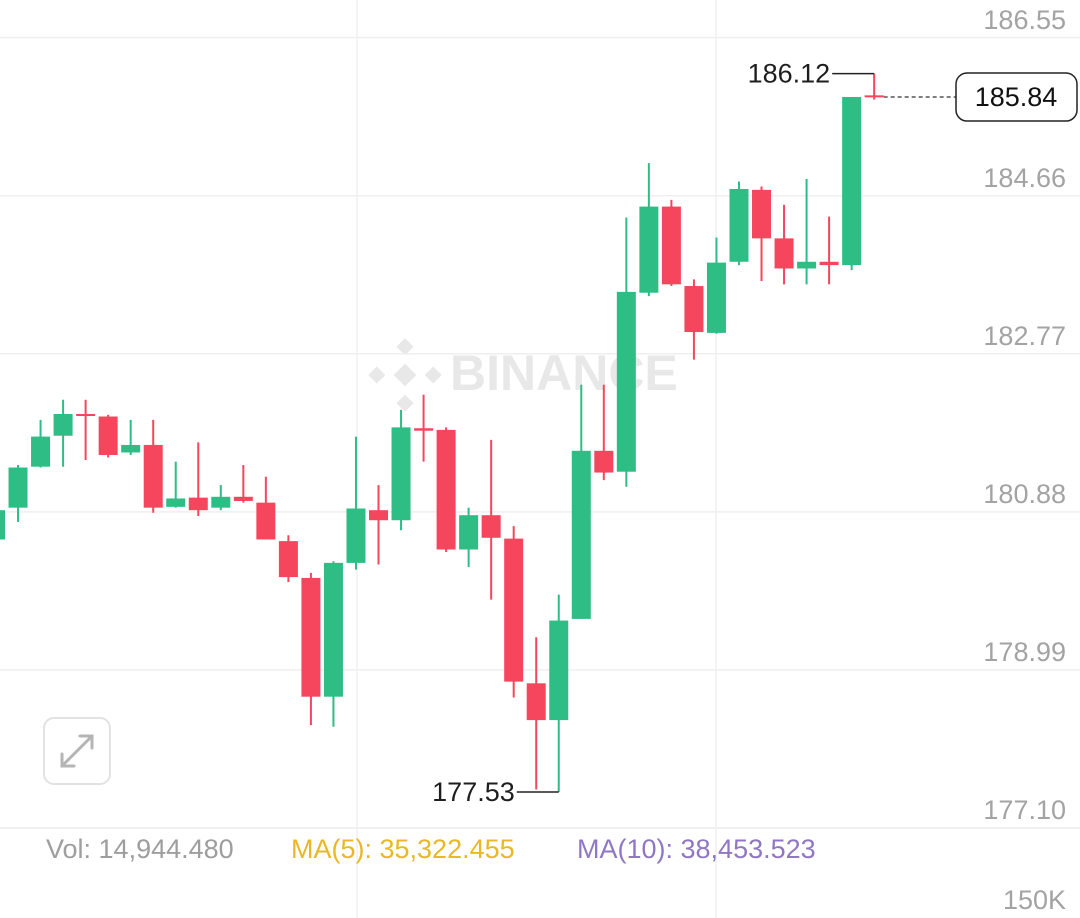 This screenshot has height=918, width=1080. Describe the element at coordinates (1024, 652) in the screenshot. I see `y-tick-label: 178.99` at that location.